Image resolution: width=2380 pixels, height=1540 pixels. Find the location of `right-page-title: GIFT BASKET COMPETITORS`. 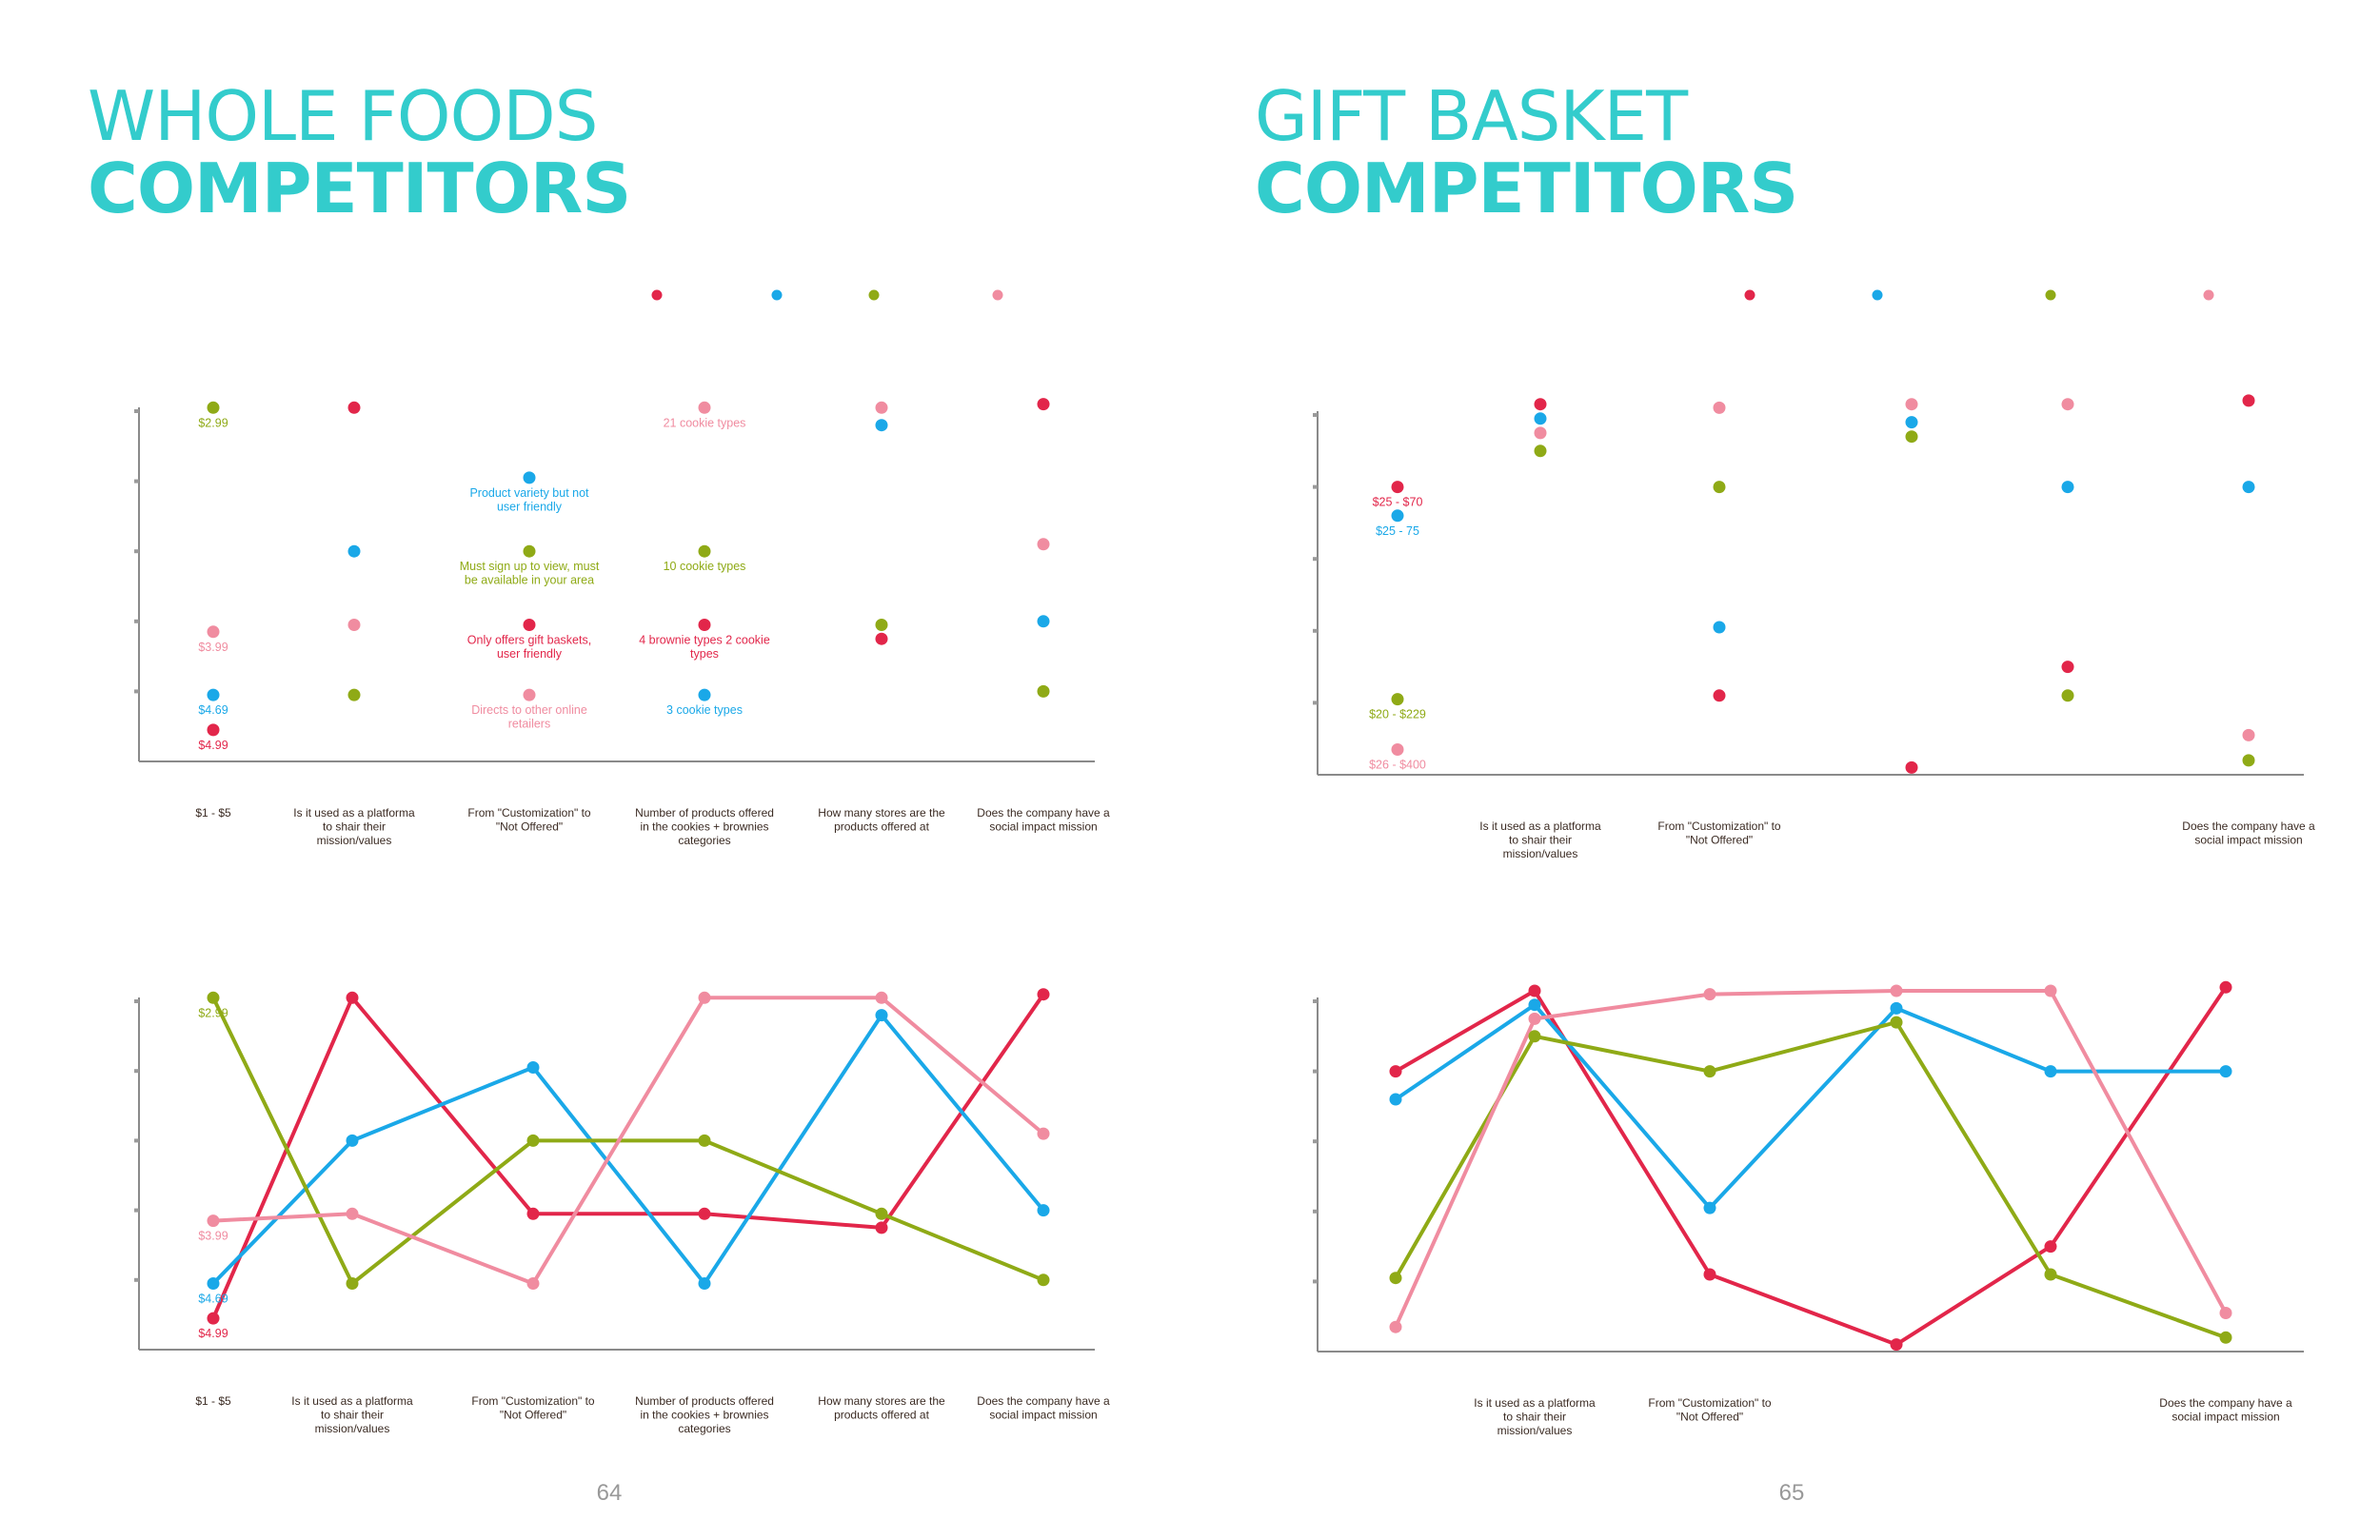

right-page-title: GIFT BASKET COMPETITORS is located at coordinates (1526, 152).